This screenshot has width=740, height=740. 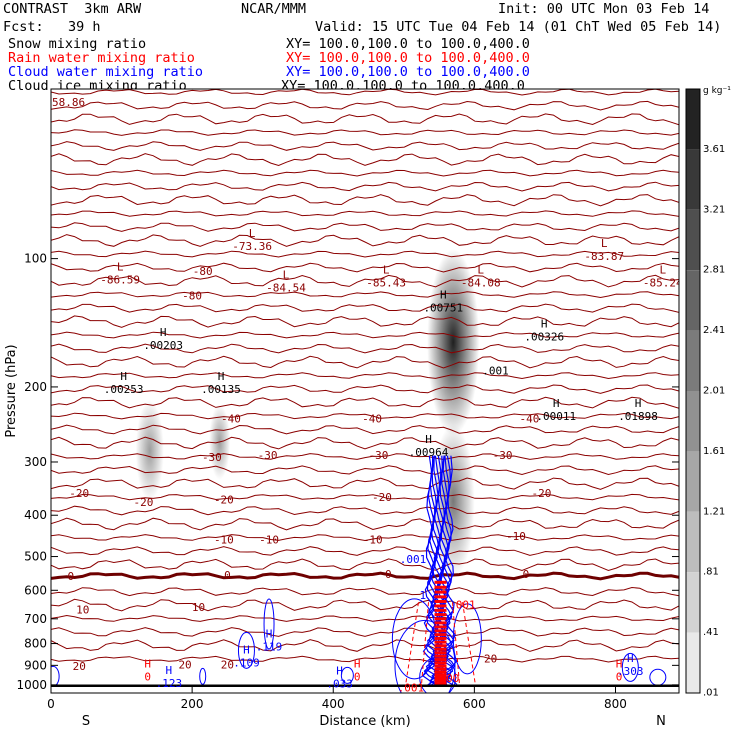 I want to click on forecast-hour: Fcst: 39 h, so click(x=52, y=27).